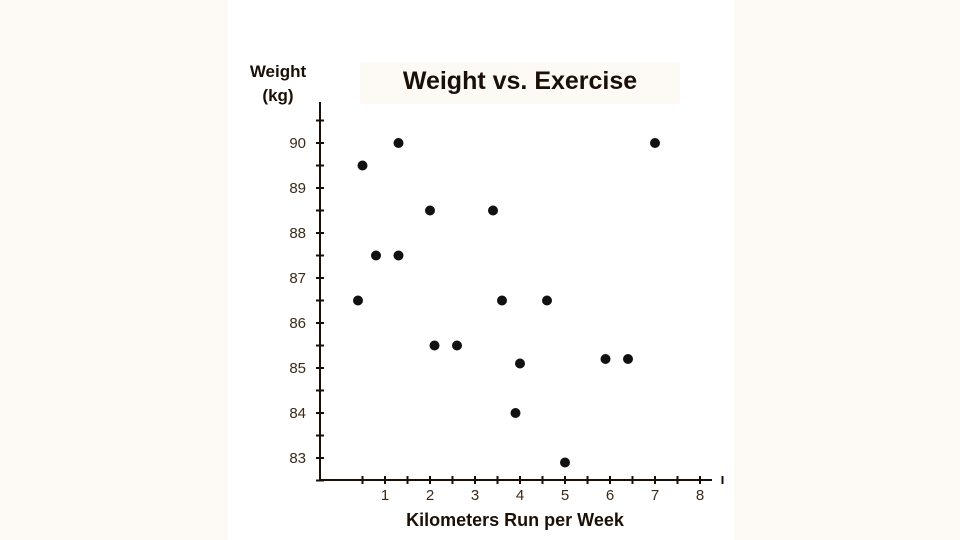 The image size is (960, 540). Describe the element at coordinates (278, 95) in the screenshot. I see `y-axis-label-line2: (kg)` at that location.